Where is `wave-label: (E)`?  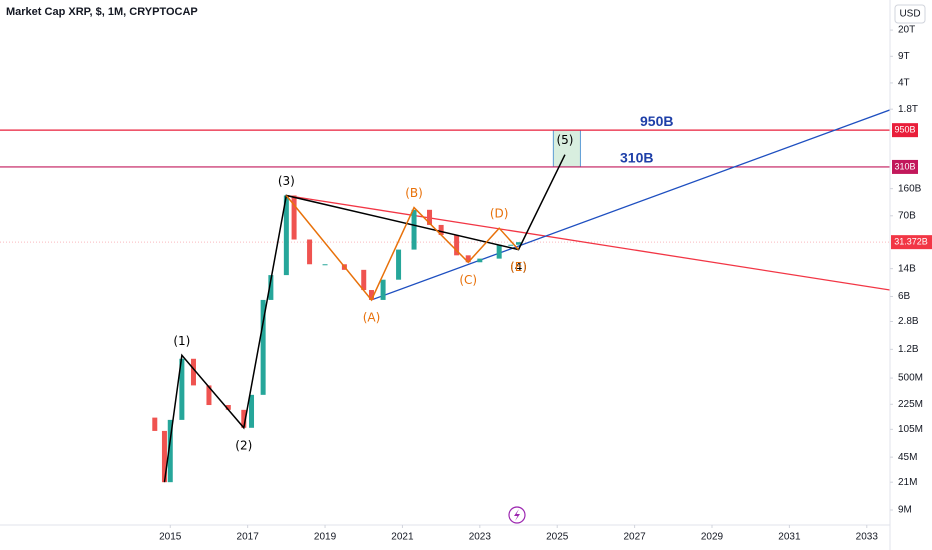
wave-label: (E) is located at coordinates (518, 267).